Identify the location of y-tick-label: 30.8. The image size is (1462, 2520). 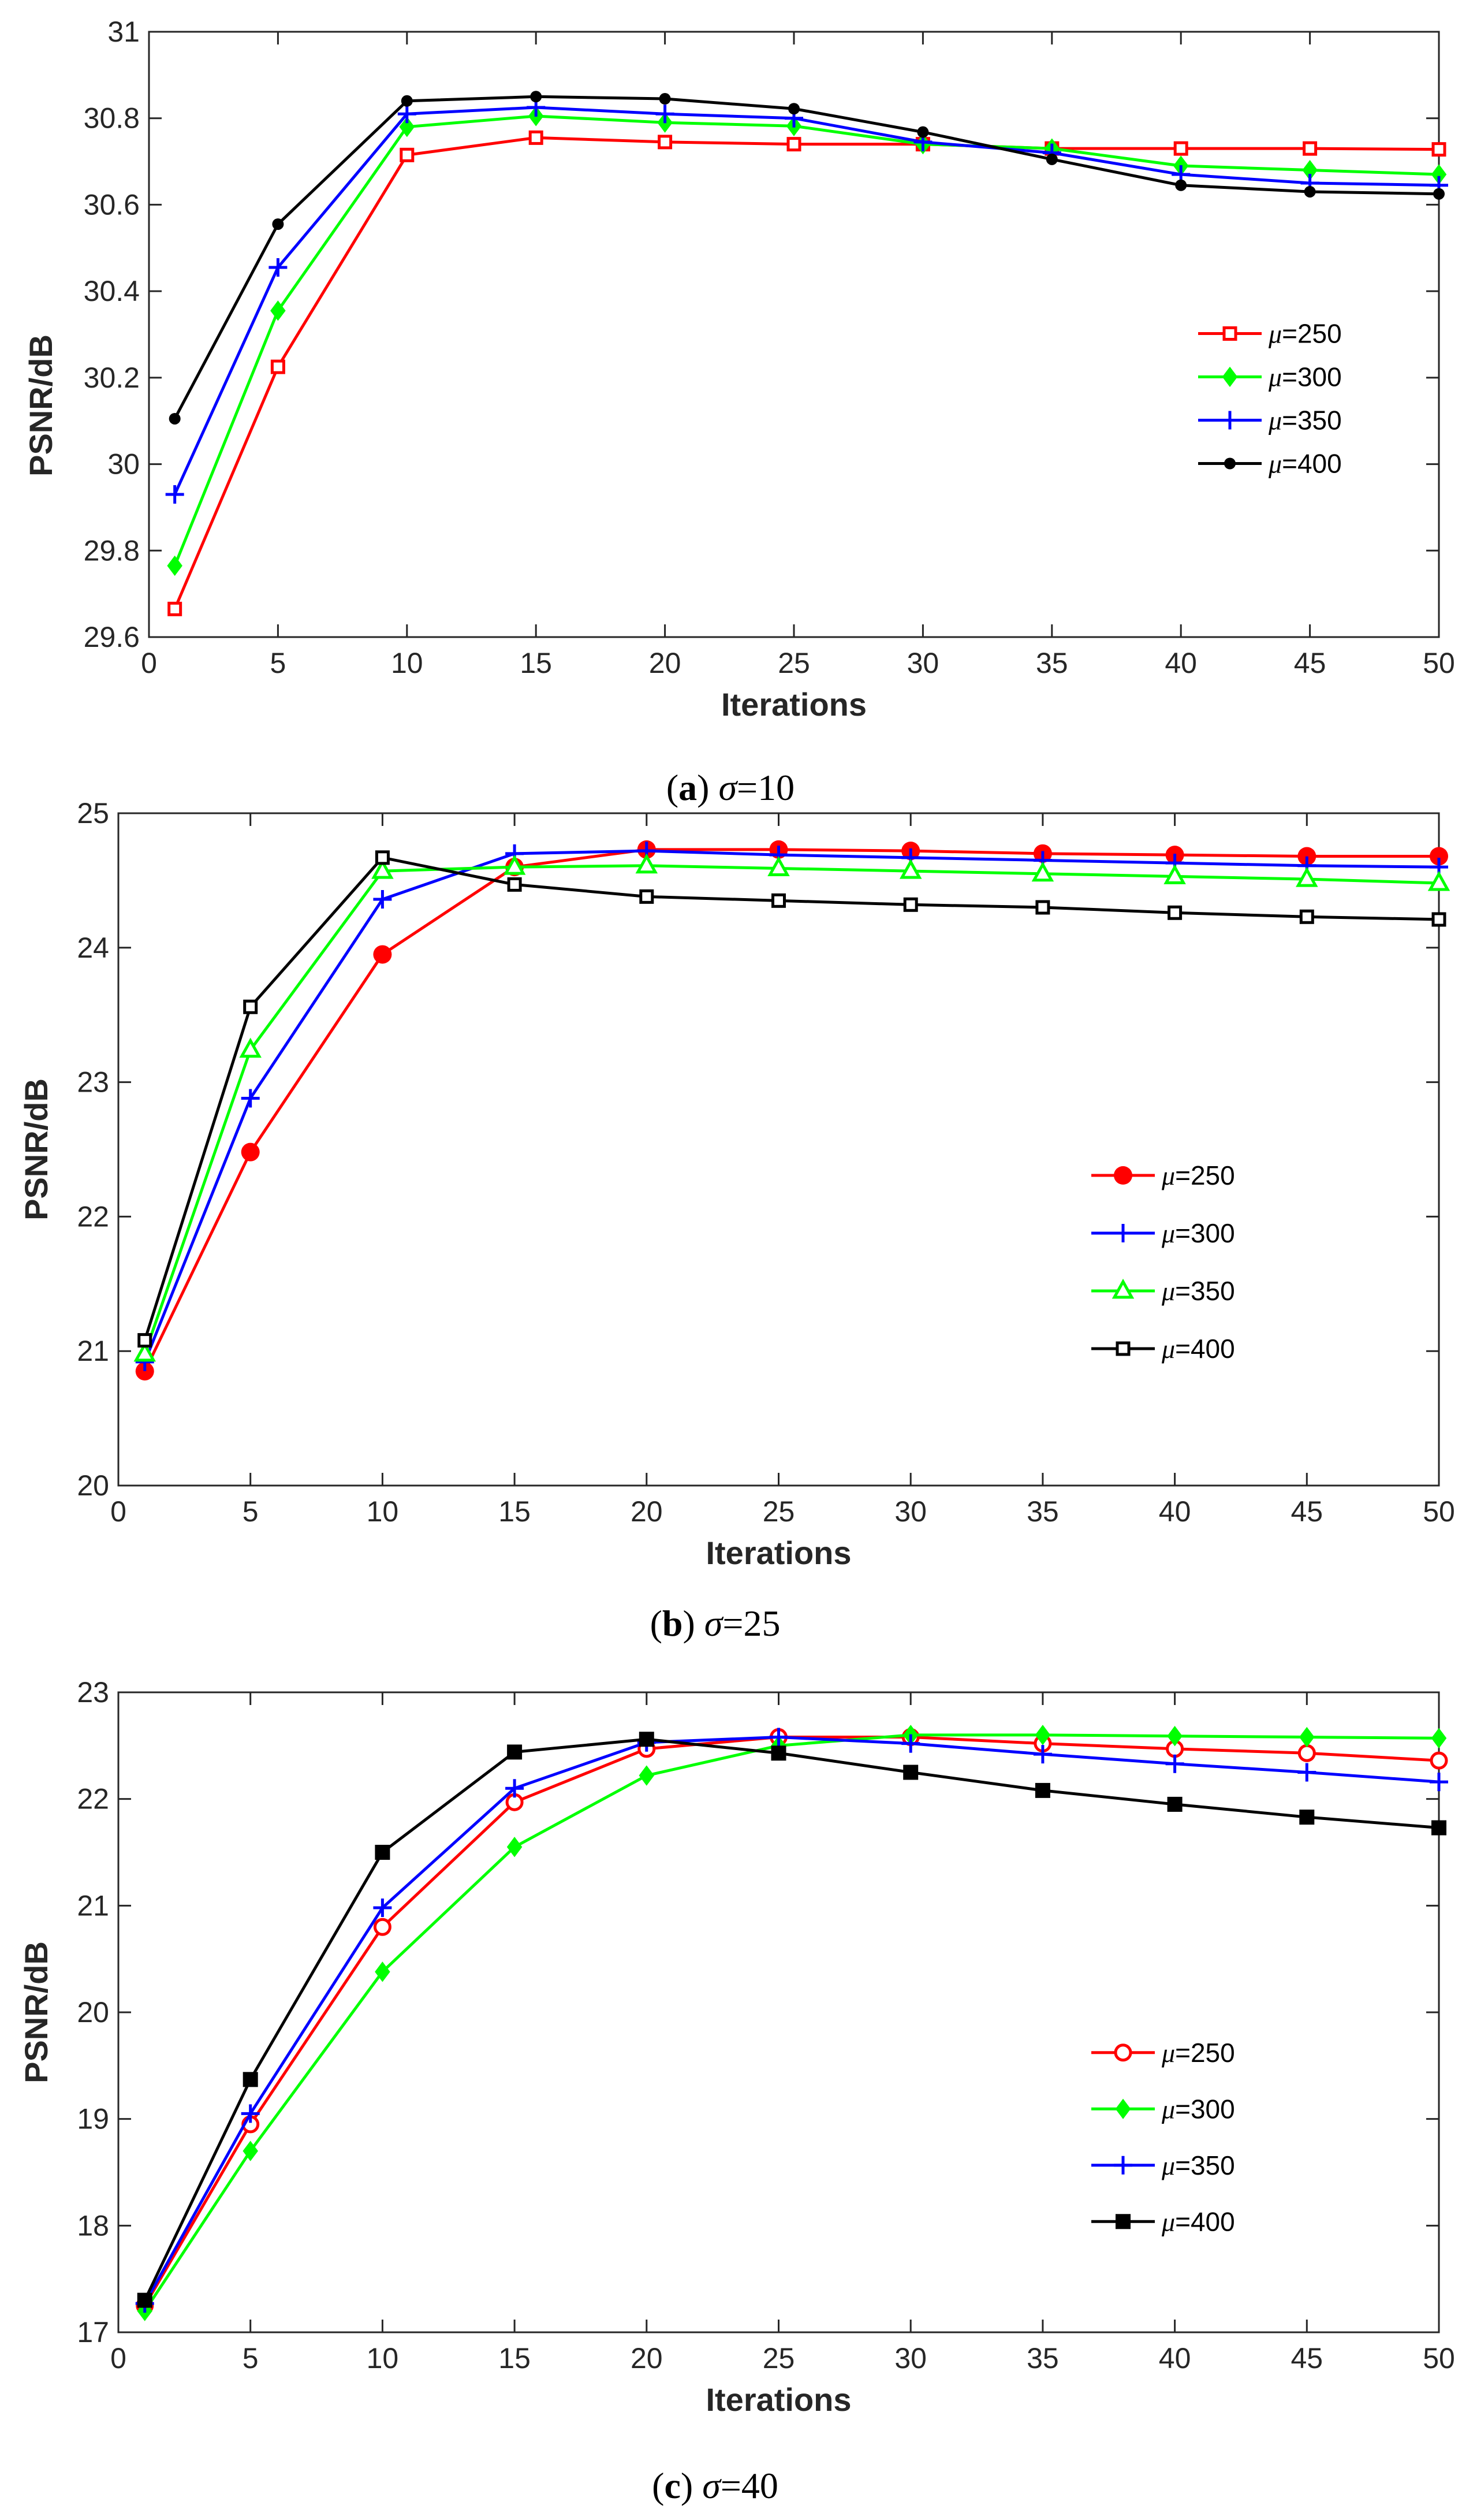
(112, 118).